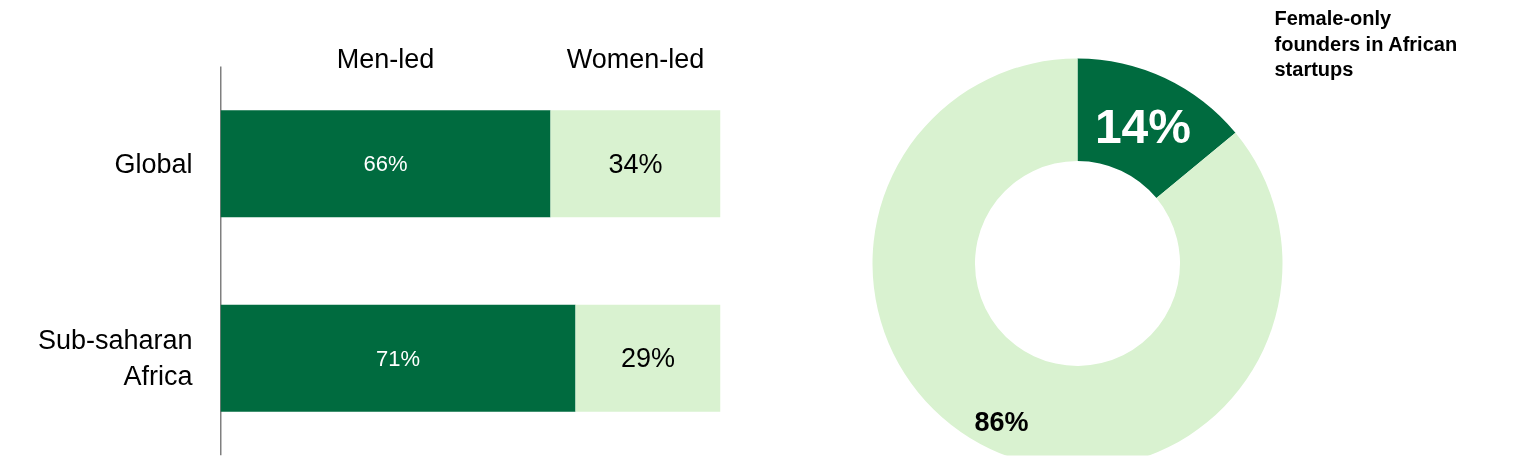 Image resolution: width=1539 pixels, height=462 pixels. I want to click on data-label: 29%, so click(648, 358).